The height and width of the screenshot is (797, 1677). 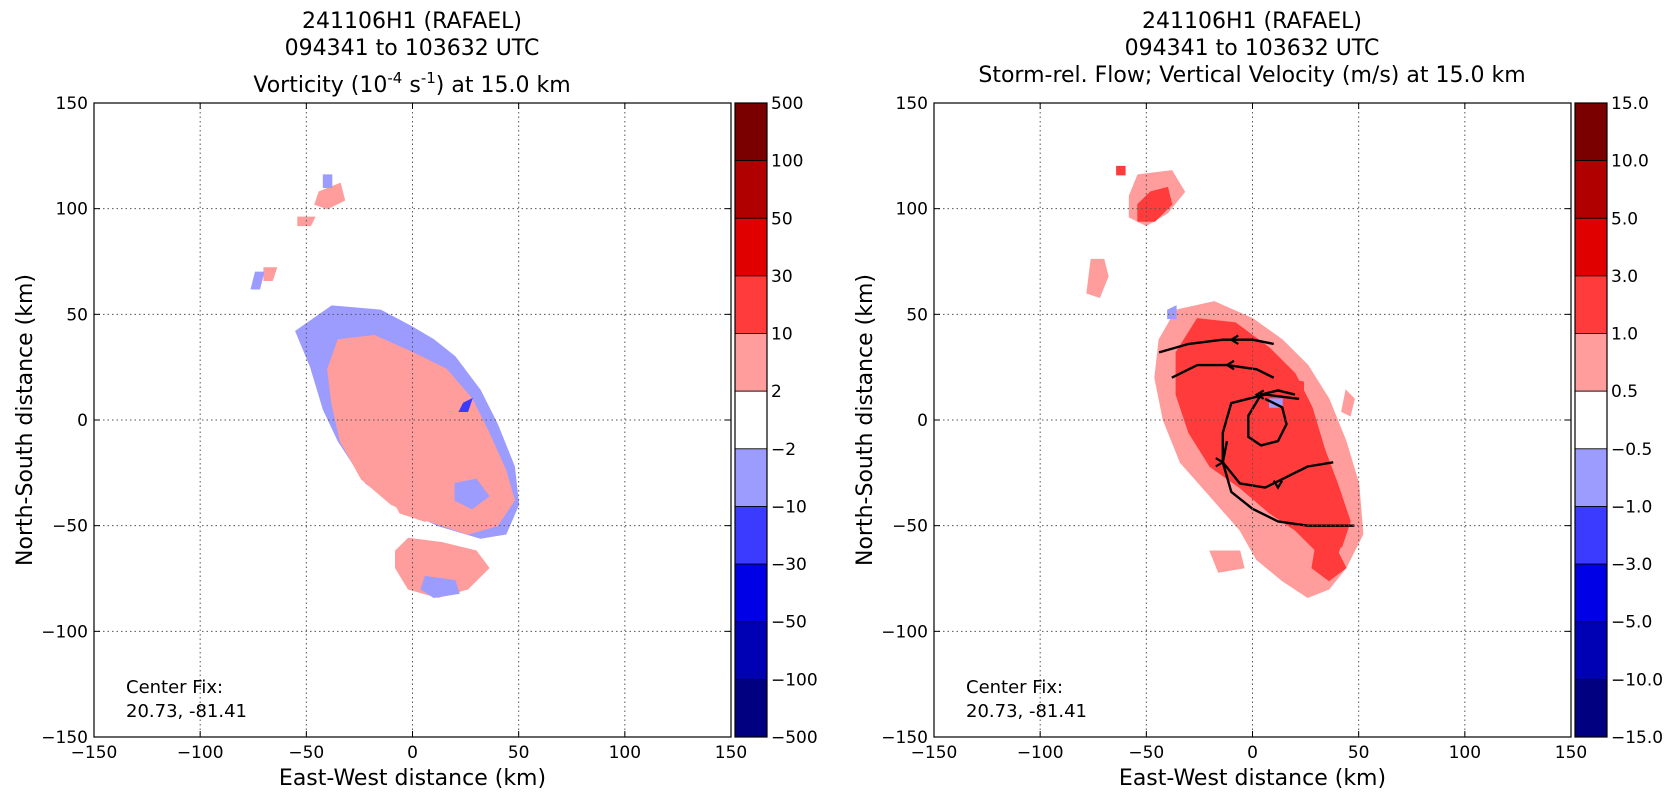 I want to click on colorbar-tick-label: −500, so click(x=794, y=738).